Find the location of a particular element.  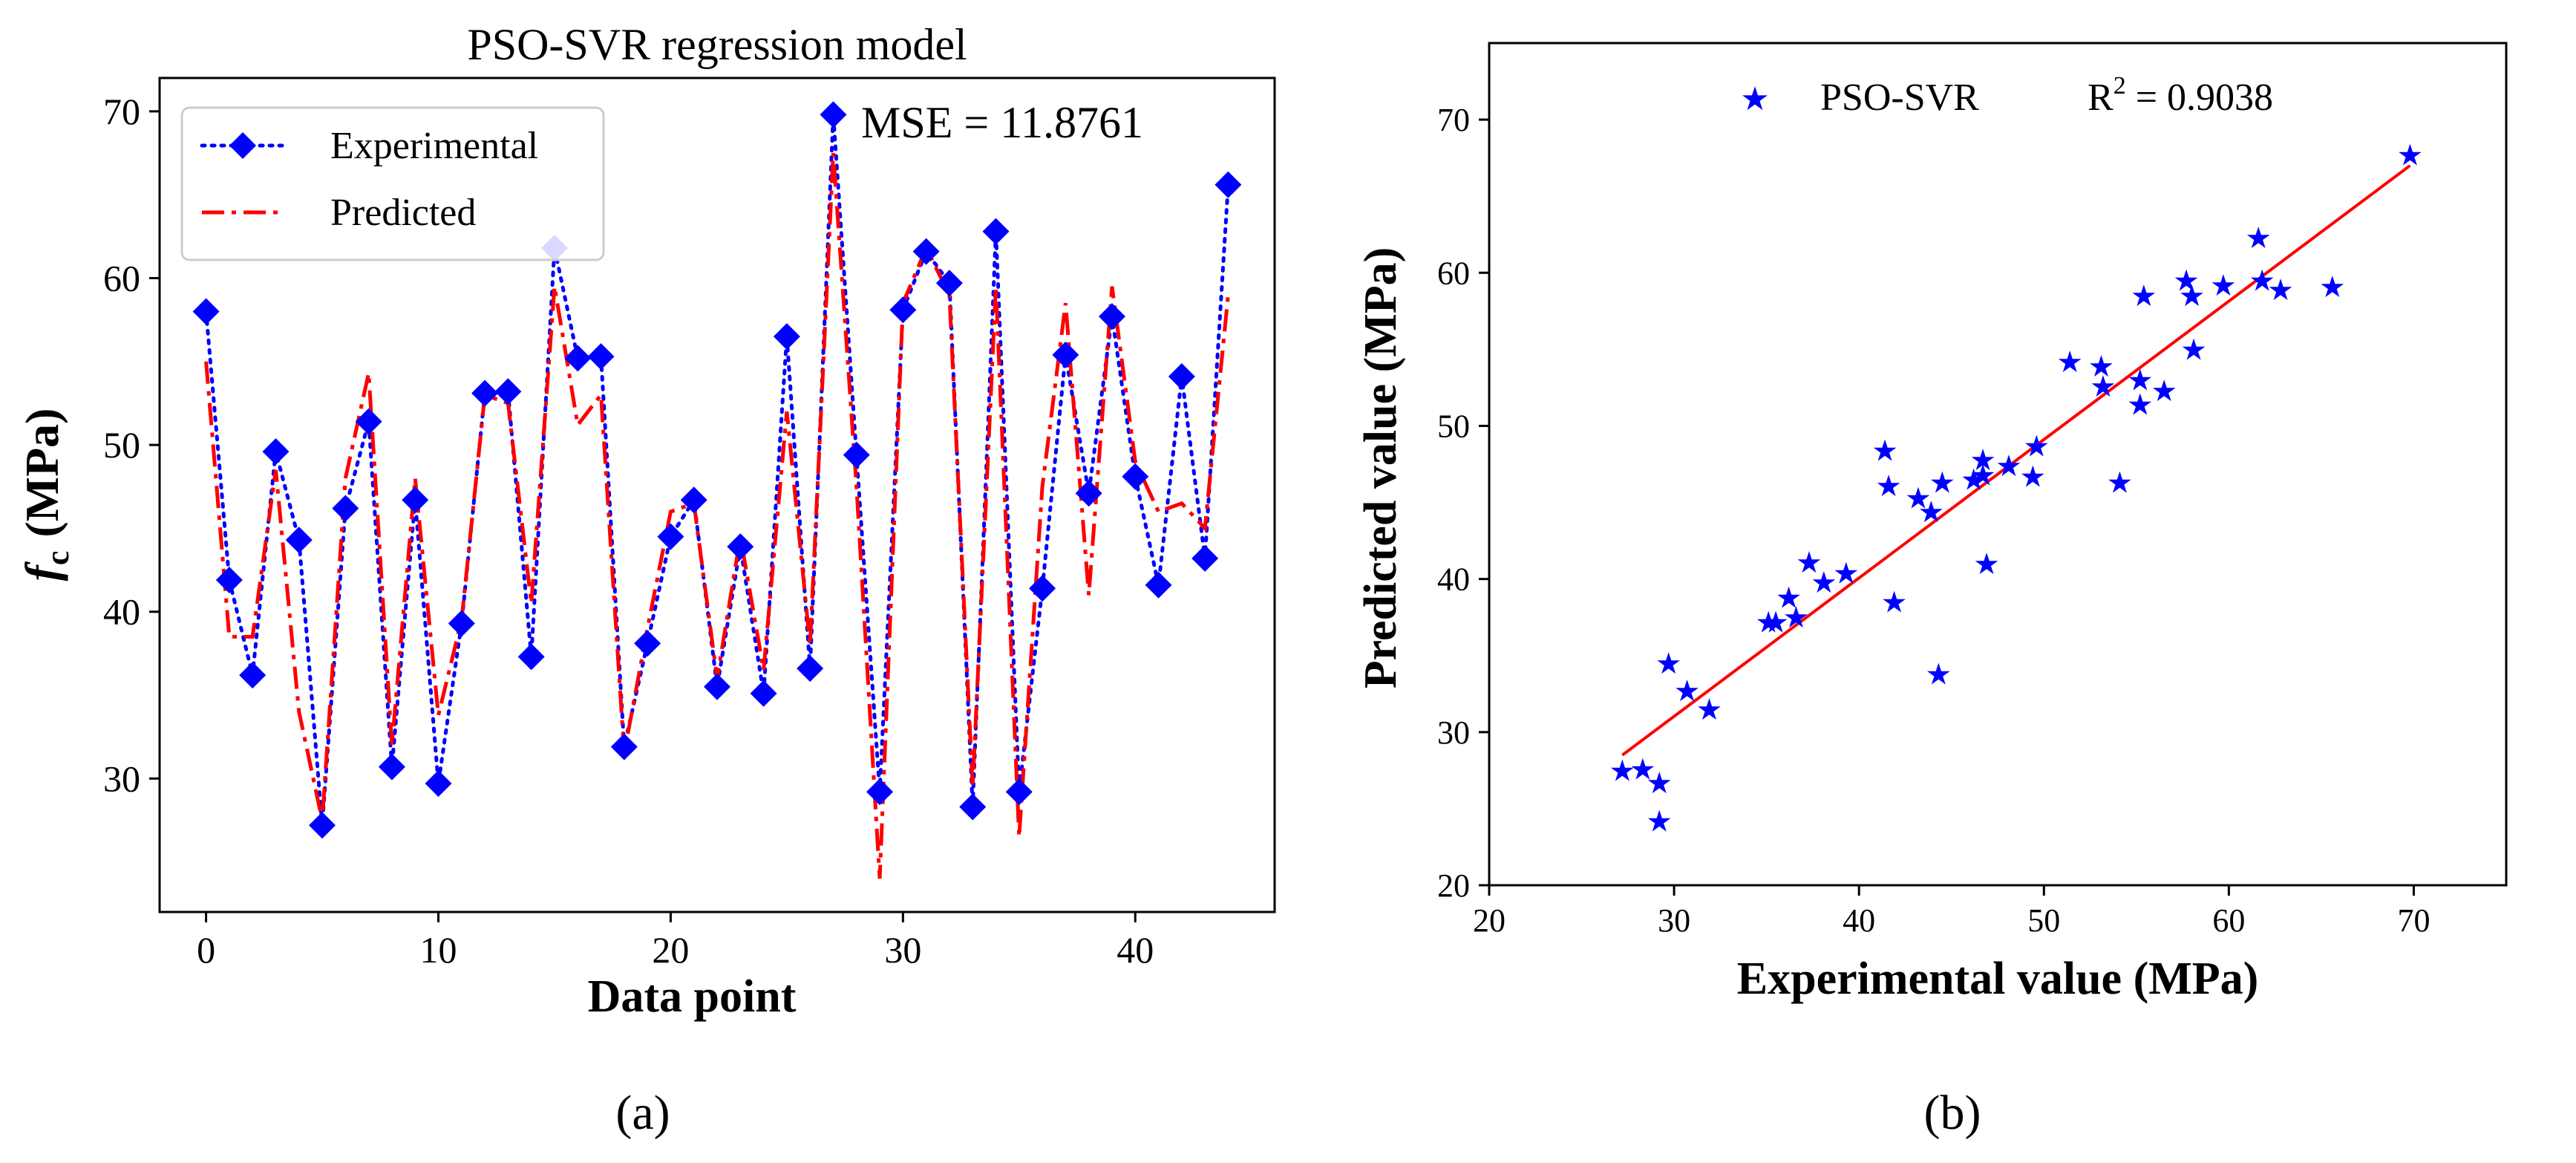

chart-a-y-ticks: 30 40 50 60 70 is located at coordinates (131, 445).